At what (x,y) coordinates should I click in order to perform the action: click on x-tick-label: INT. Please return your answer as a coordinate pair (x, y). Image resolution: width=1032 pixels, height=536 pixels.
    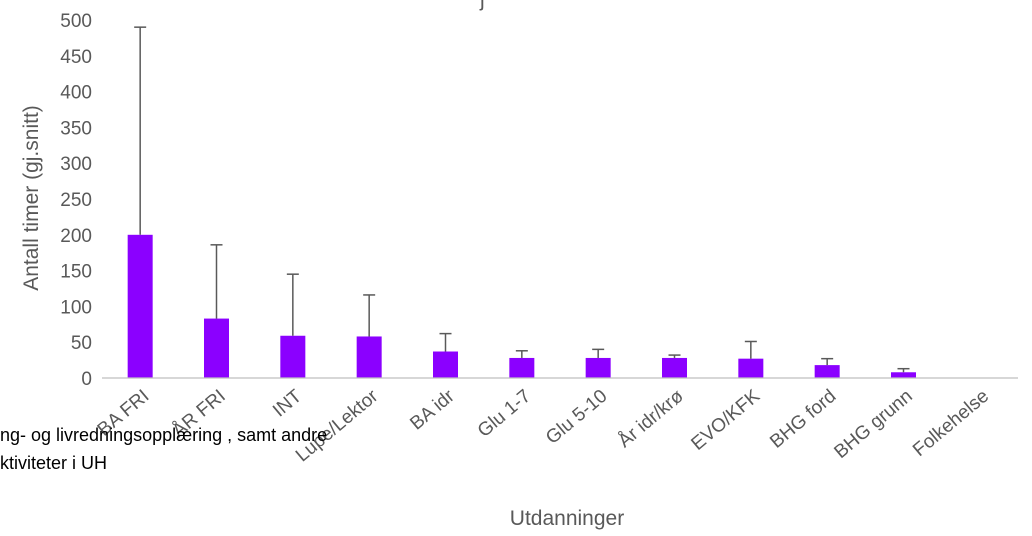
    Looking at the image, I should click on (287, 403).